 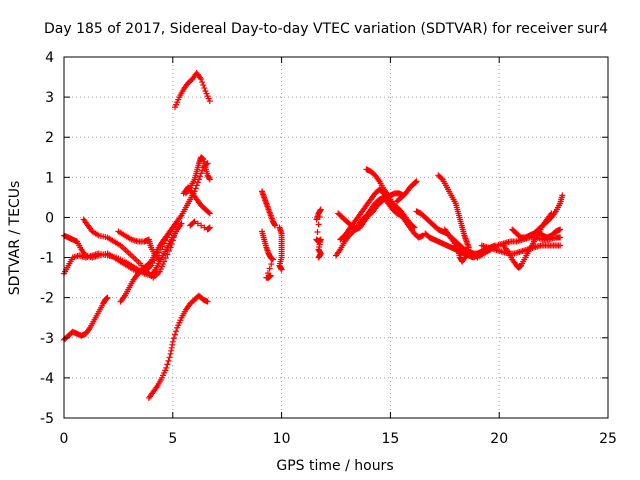 I want to click on y-tick-label: 2, so click(x=49, y=138).